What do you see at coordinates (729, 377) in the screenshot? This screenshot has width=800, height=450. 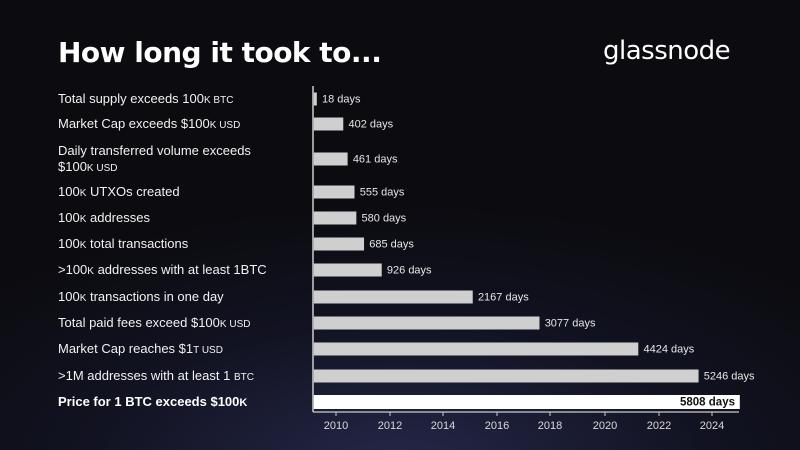 I see `bar-value-label: 5246 days` at bounding box center [729, 377].